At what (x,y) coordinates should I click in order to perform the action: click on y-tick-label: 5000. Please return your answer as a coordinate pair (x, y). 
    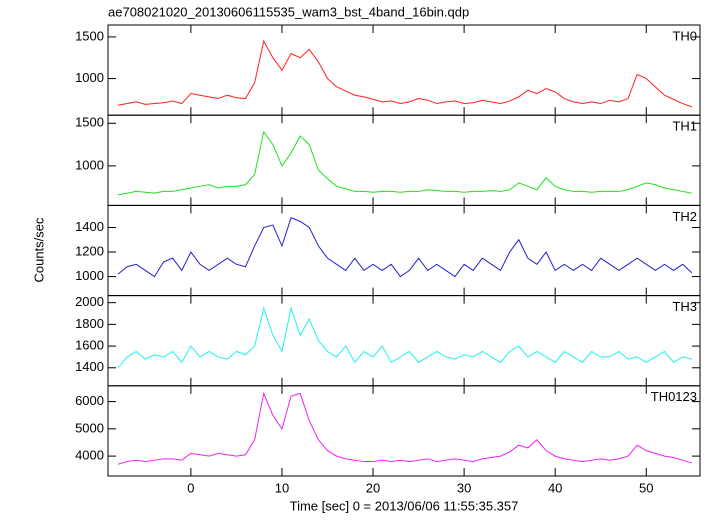
    Looking at the image, I should click on (89, 427).